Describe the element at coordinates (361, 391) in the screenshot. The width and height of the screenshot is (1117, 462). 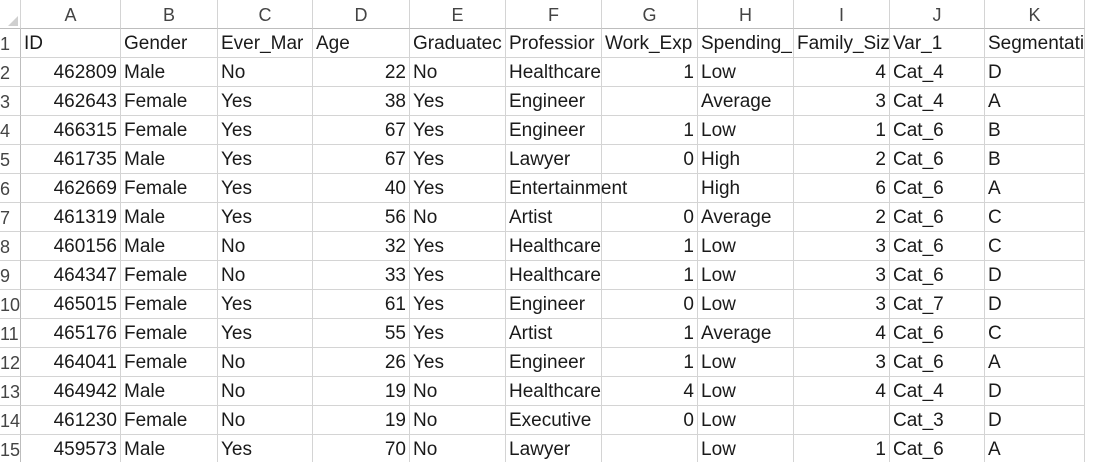
I see `cell-d13: 19` at that location.